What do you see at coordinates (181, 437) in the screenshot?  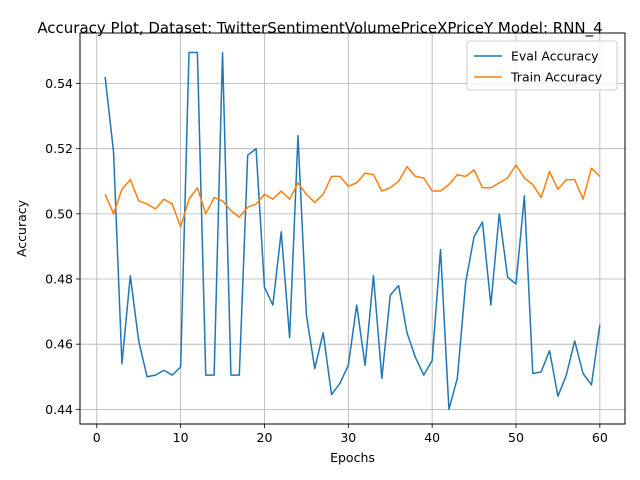 I see `x-tick-label: 10` at bounding box center [181, 437].